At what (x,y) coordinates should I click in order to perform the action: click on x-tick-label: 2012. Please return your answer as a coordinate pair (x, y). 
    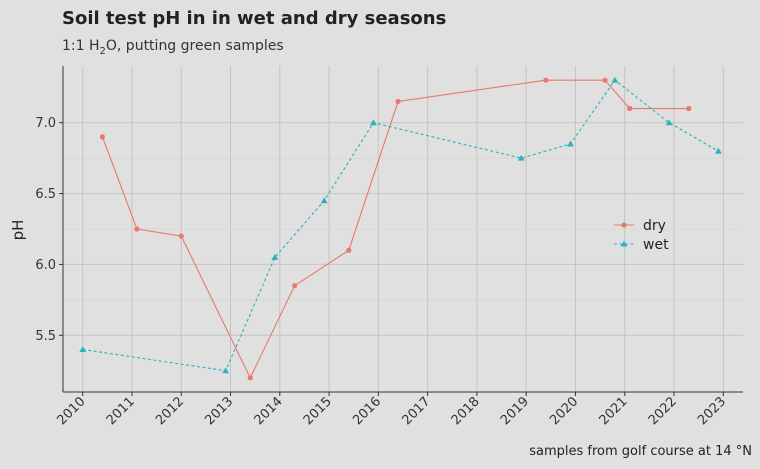
    Looking at the image, I should click on (170, 411).